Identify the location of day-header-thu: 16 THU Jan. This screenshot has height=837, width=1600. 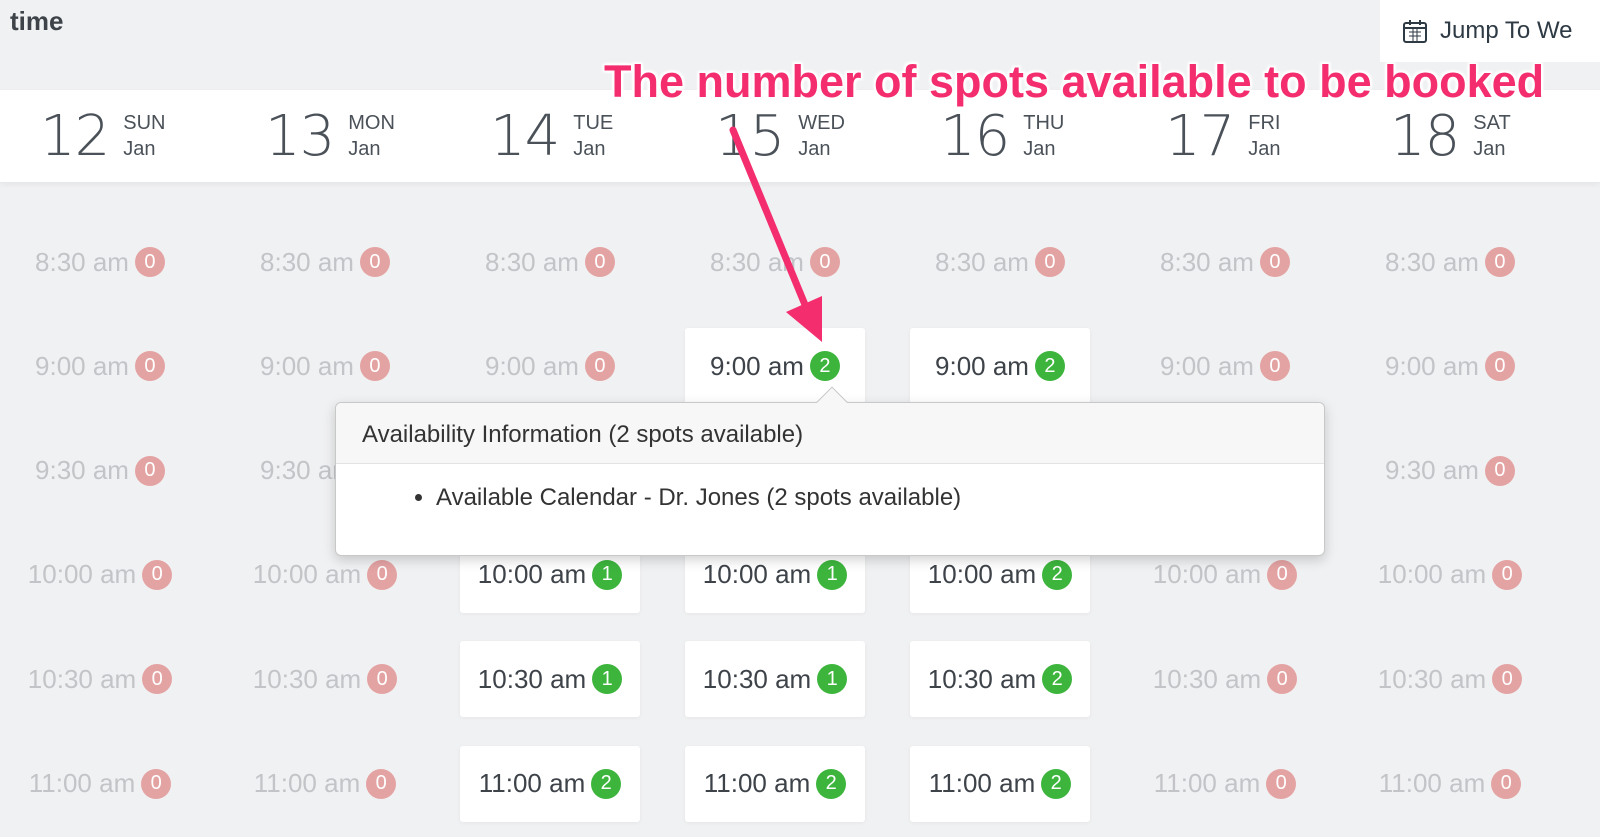
(1002, 136).